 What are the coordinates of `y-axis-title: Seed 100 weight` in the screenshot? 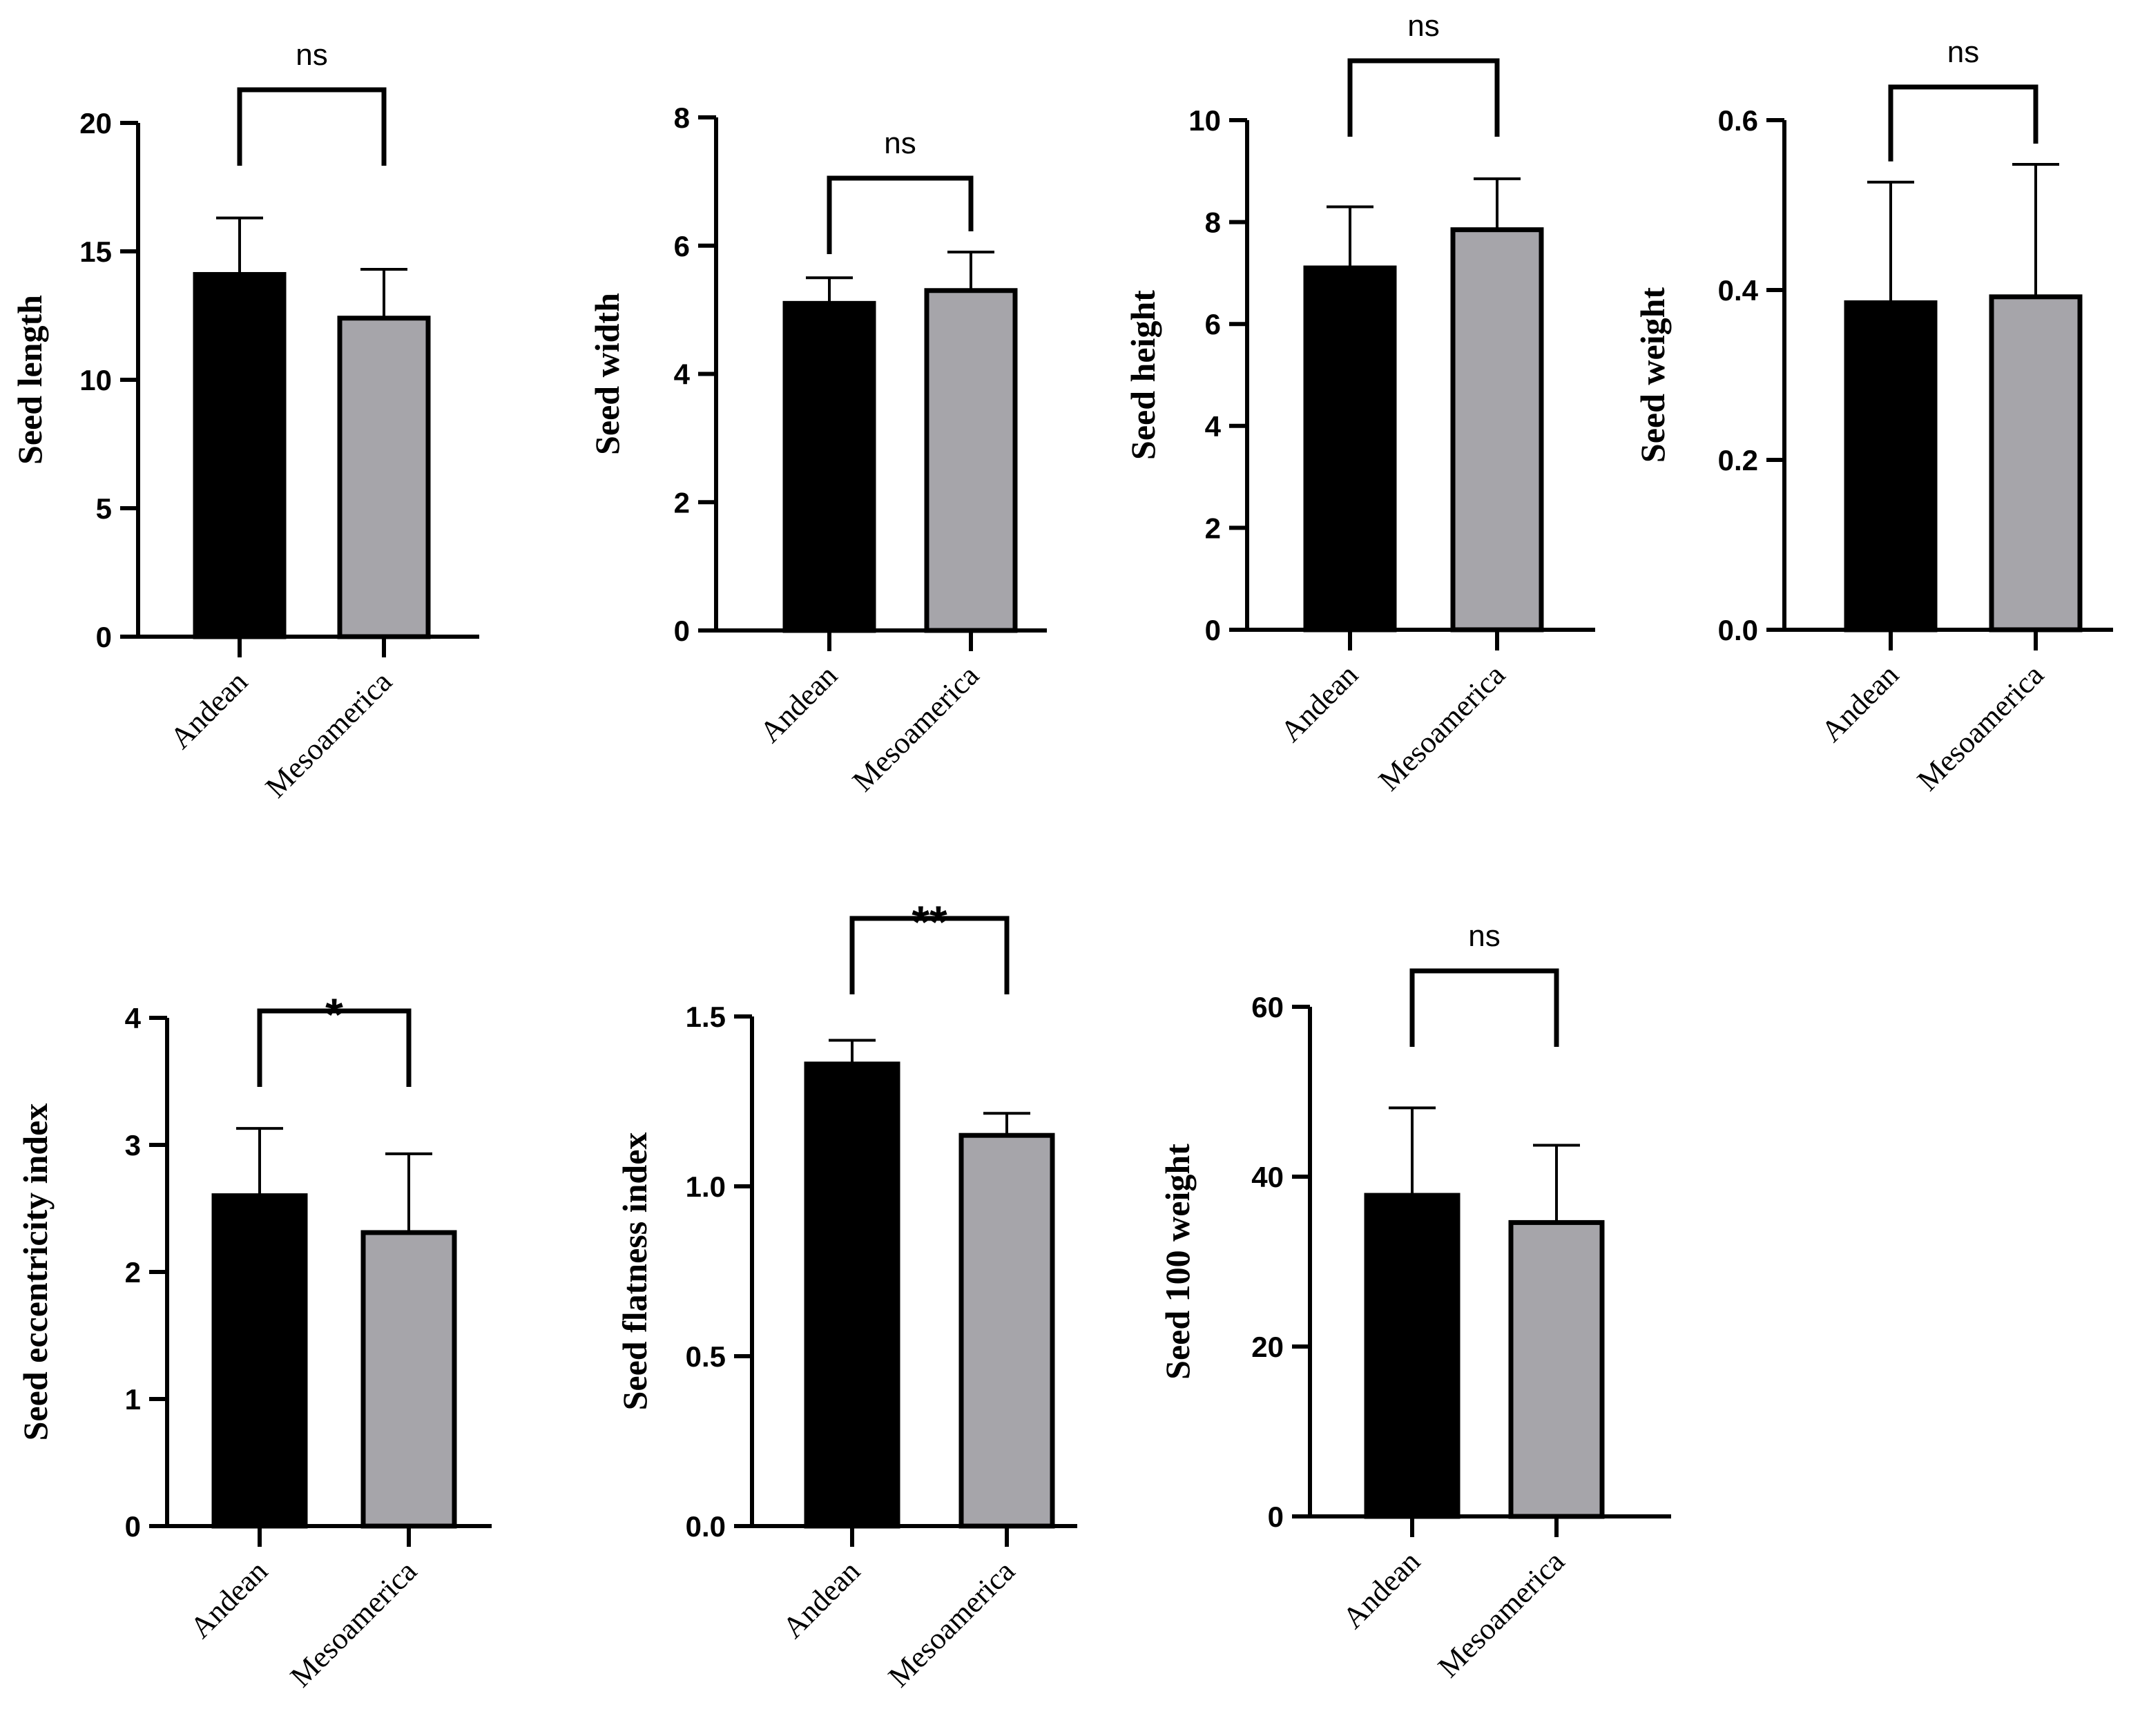 It's located at (1177, 1262).